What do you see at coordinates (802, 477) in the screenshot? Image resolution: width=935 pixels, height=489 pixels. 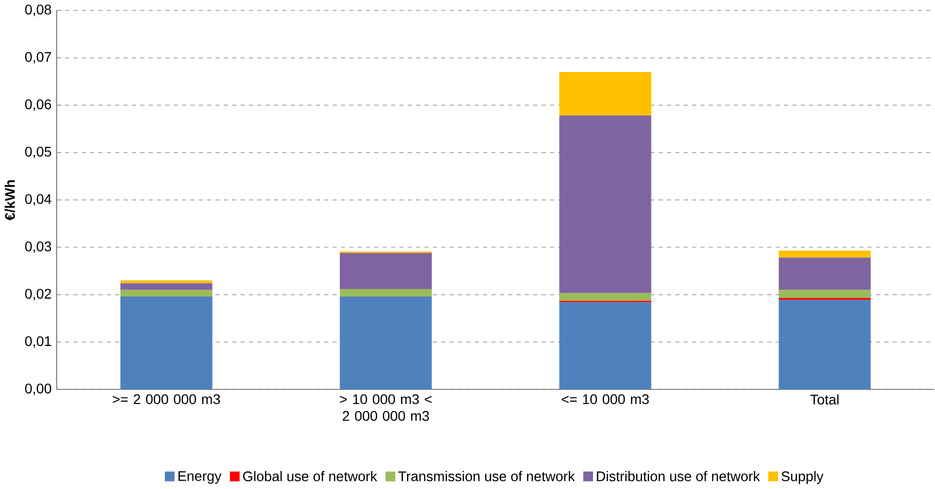 I see `legend-label: Supply` at bounding box center [802, 477].